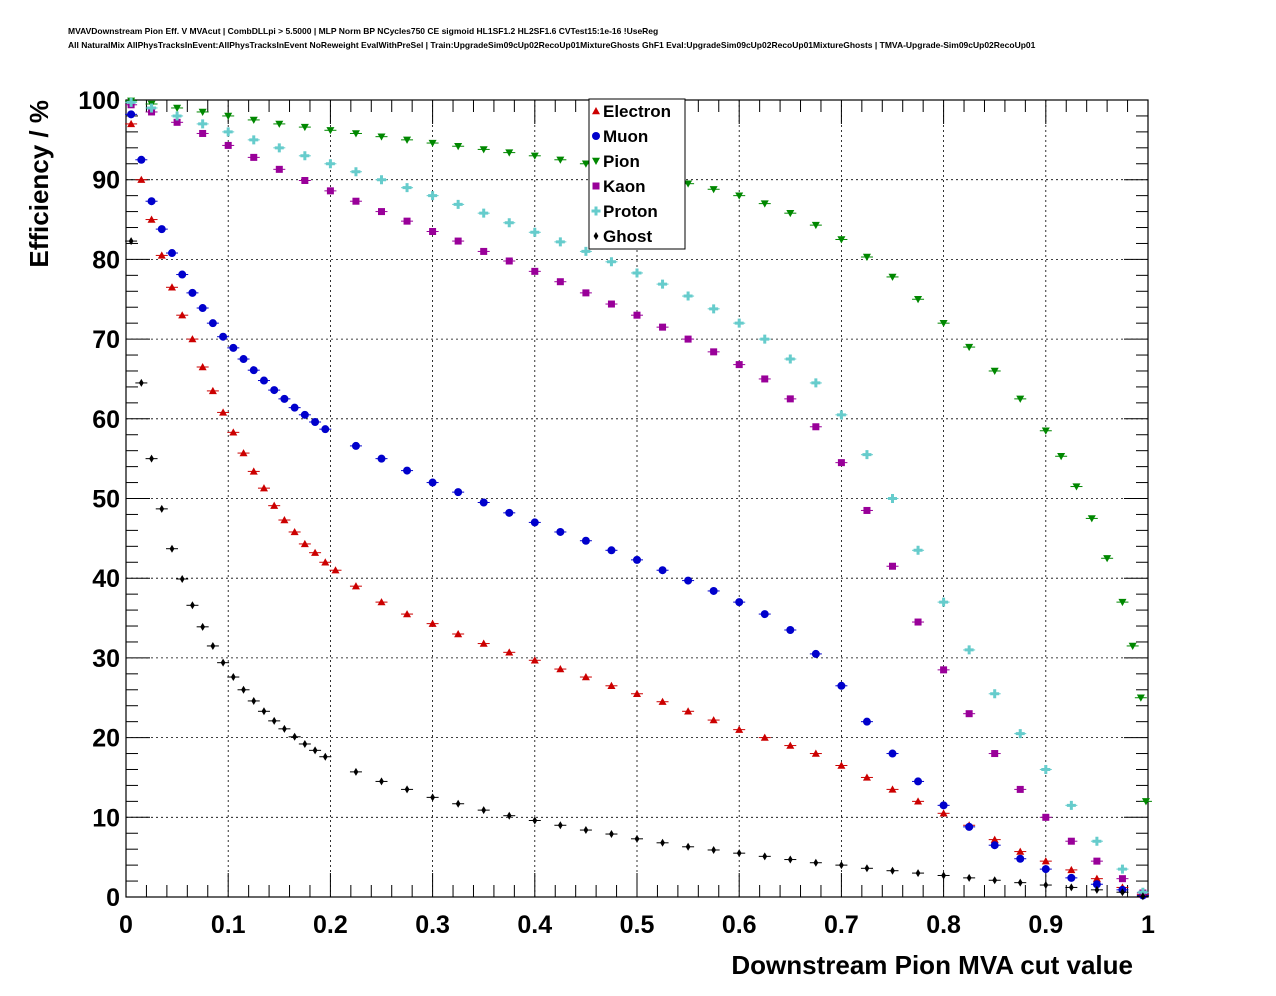  What do you see at coordinates (630, 211) in the screenshot?
I see `legend-label-proton: Proton` at bounding box center [630, 211].